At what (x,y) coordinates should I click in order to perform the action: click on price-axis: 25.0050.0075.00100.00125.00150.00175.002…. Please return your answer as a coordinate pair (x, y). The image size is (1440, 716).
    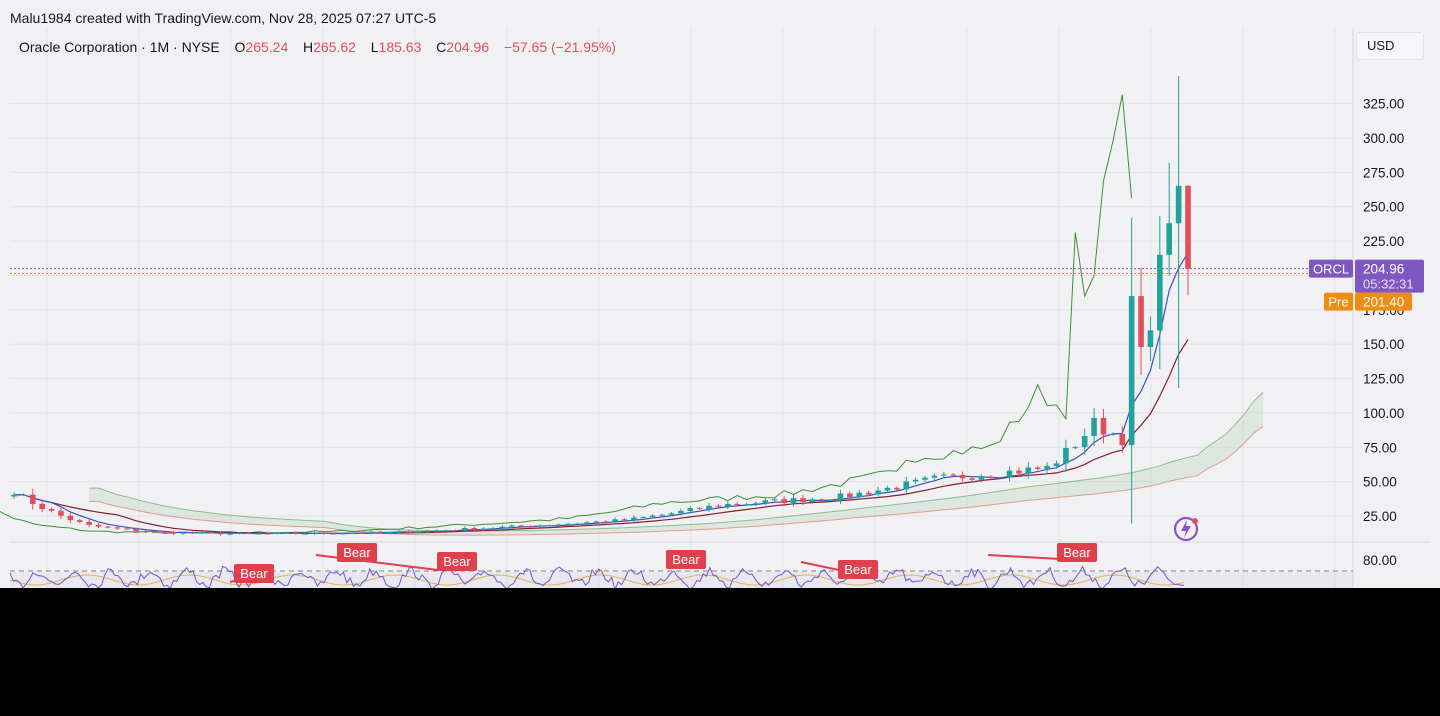
    Looking at the image, I should click on (1383, 332).